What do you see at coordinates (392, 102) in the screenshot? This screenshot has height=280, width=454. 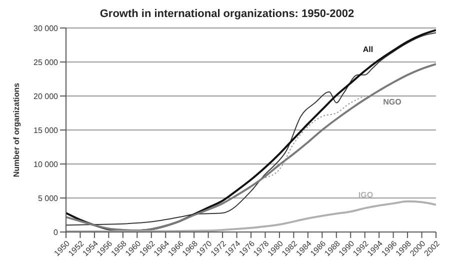 I see `series-label: NGO` at bounding box center [392, 102].